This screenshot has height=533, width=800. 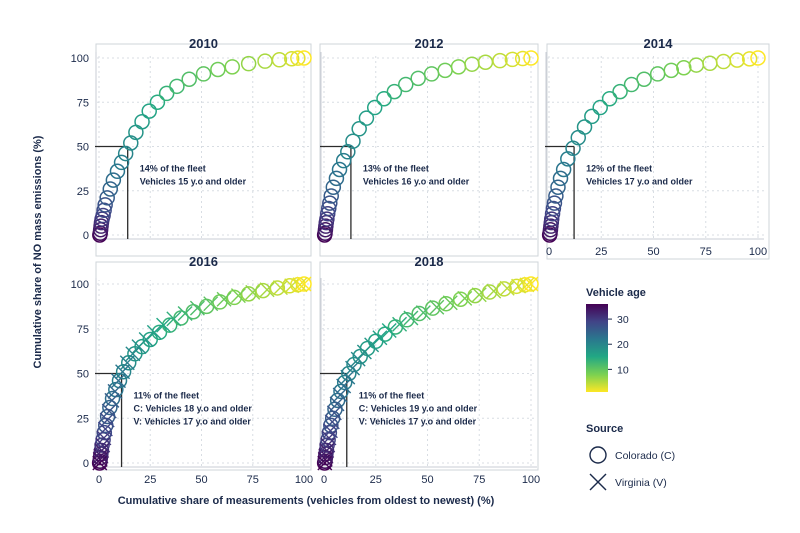 What do you see at coordinates (99, 480) in the screenshot?
I see `x-tick-label: 0` at bounding box center [99, 480].